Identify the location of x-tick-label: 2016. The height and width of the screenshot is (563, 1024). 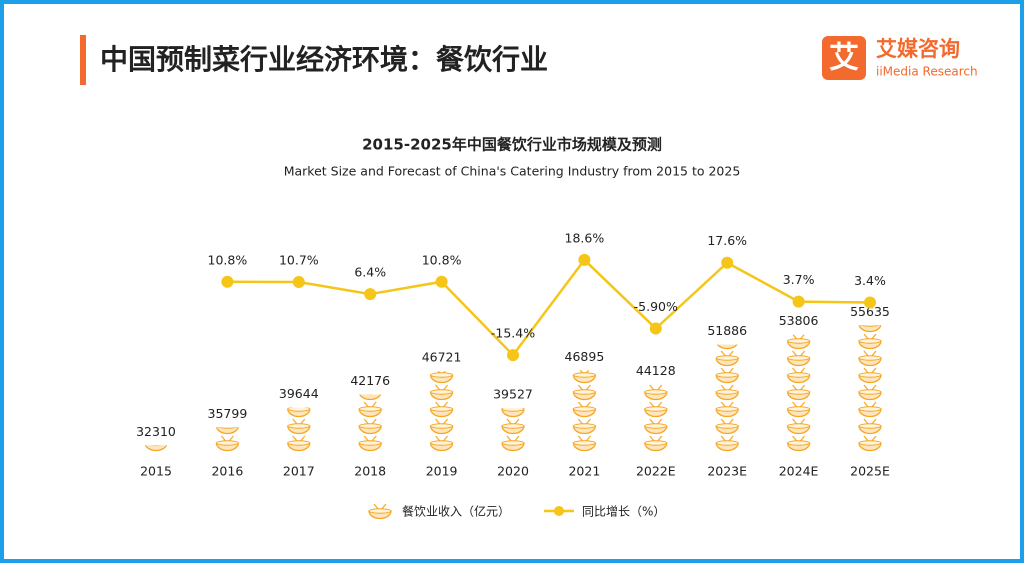
(227, 471).